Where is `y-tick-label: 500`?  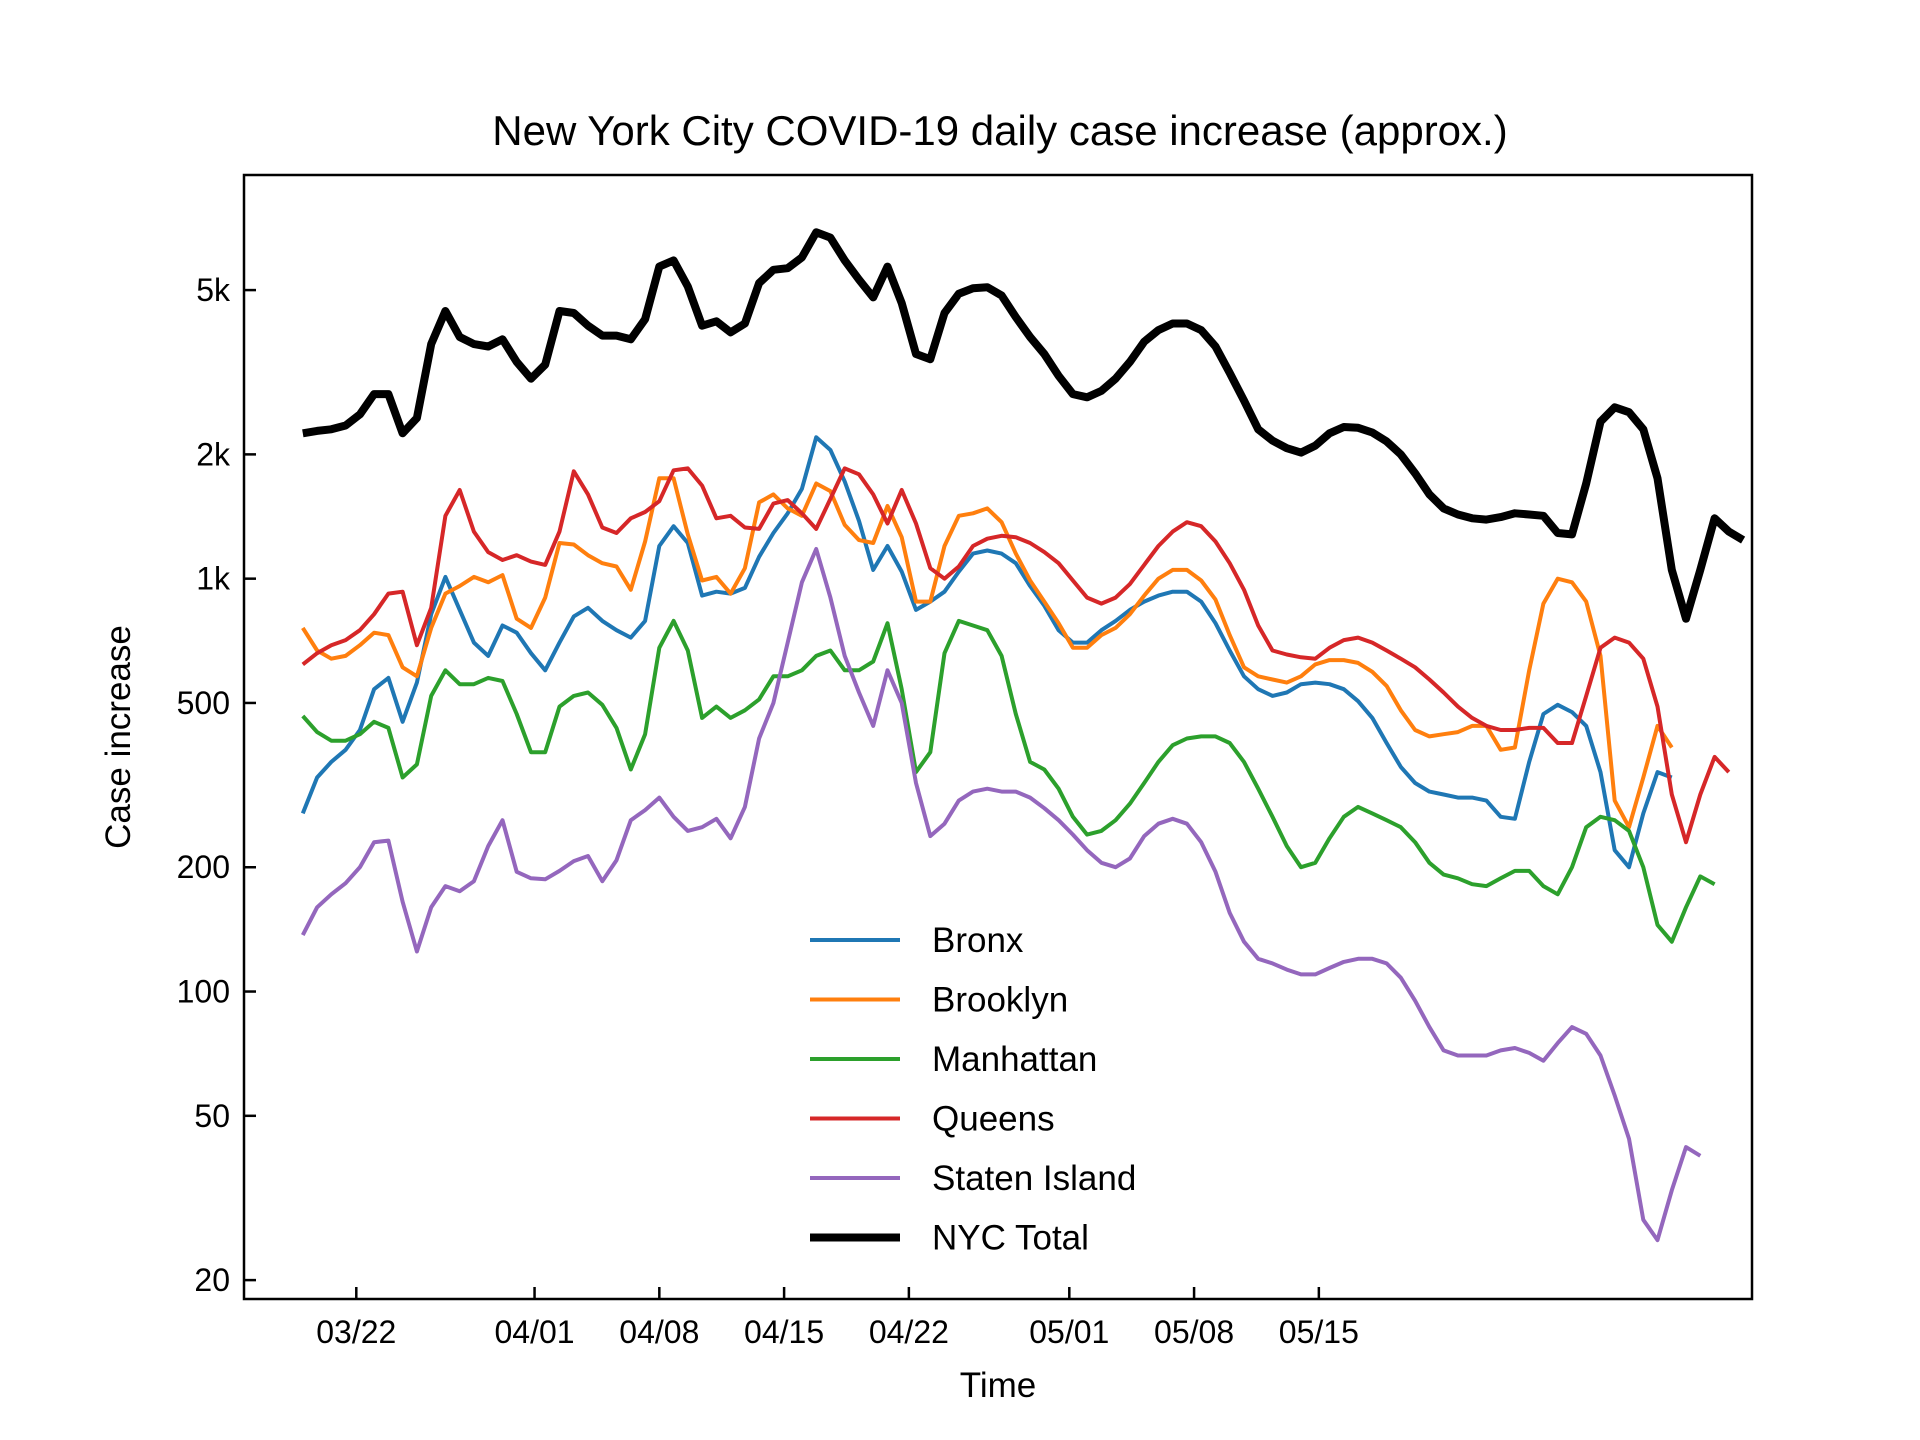
y-tick-label: 500 is located at coordinates (203, 703).